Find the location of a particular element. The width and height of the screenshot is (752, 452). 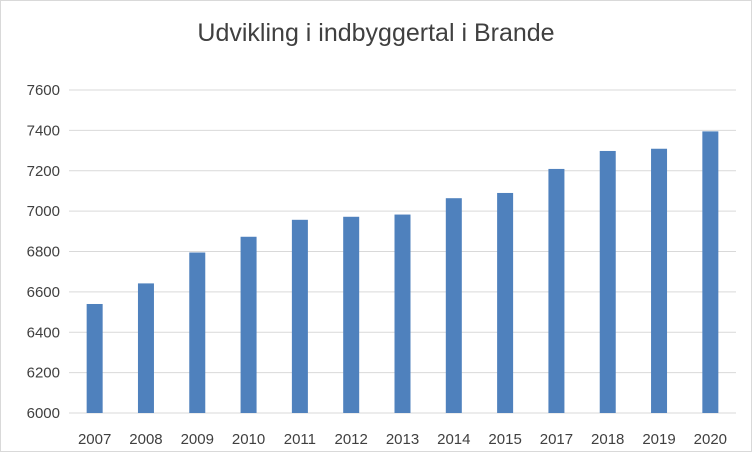

bar-2015 is located at coordinates (505, 302).